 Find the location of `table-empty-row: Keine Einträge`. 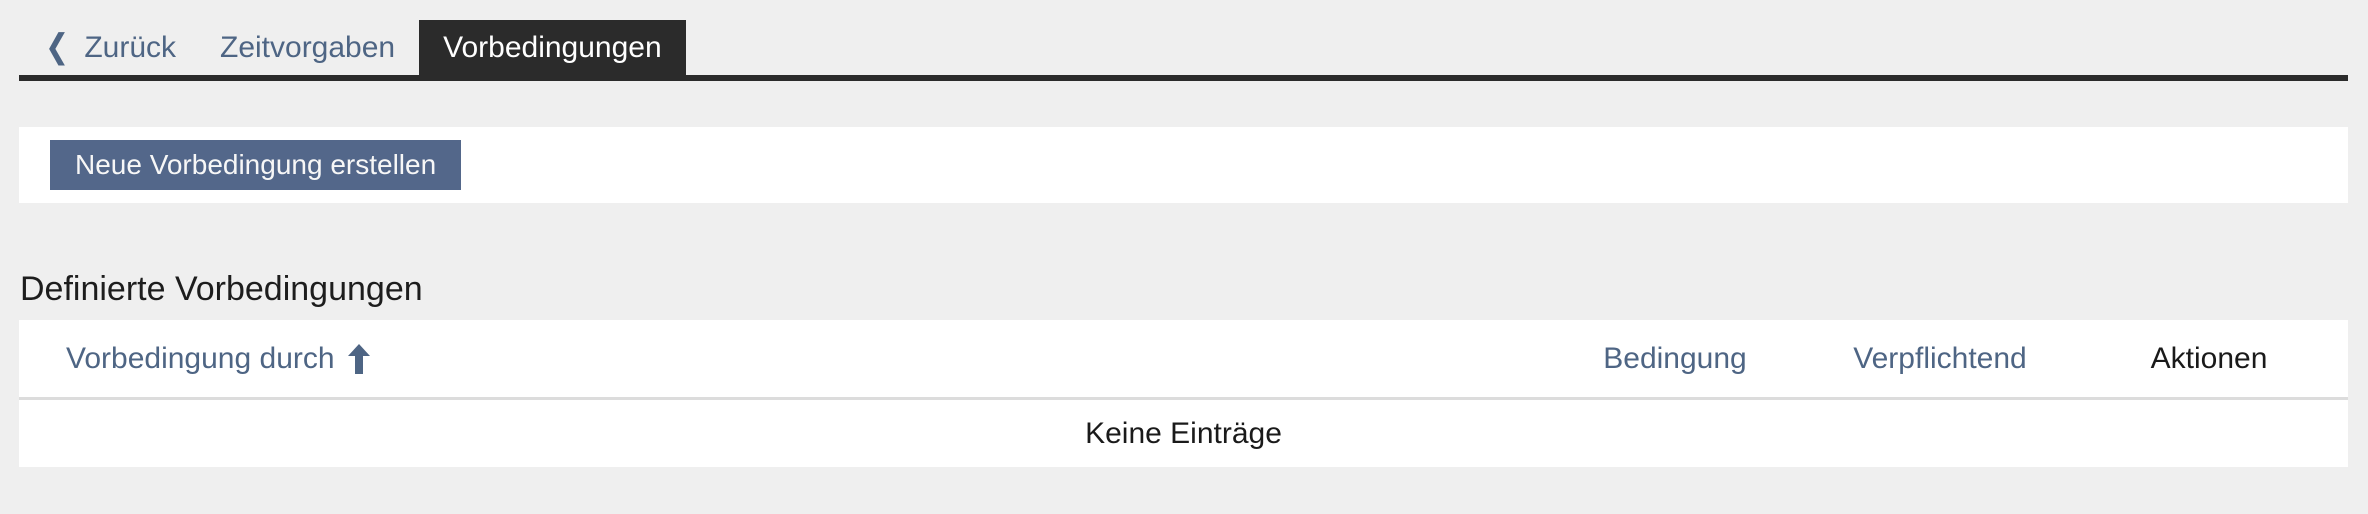

table-empty-row: Keine Einträge is located at coordinates (1183, 433).